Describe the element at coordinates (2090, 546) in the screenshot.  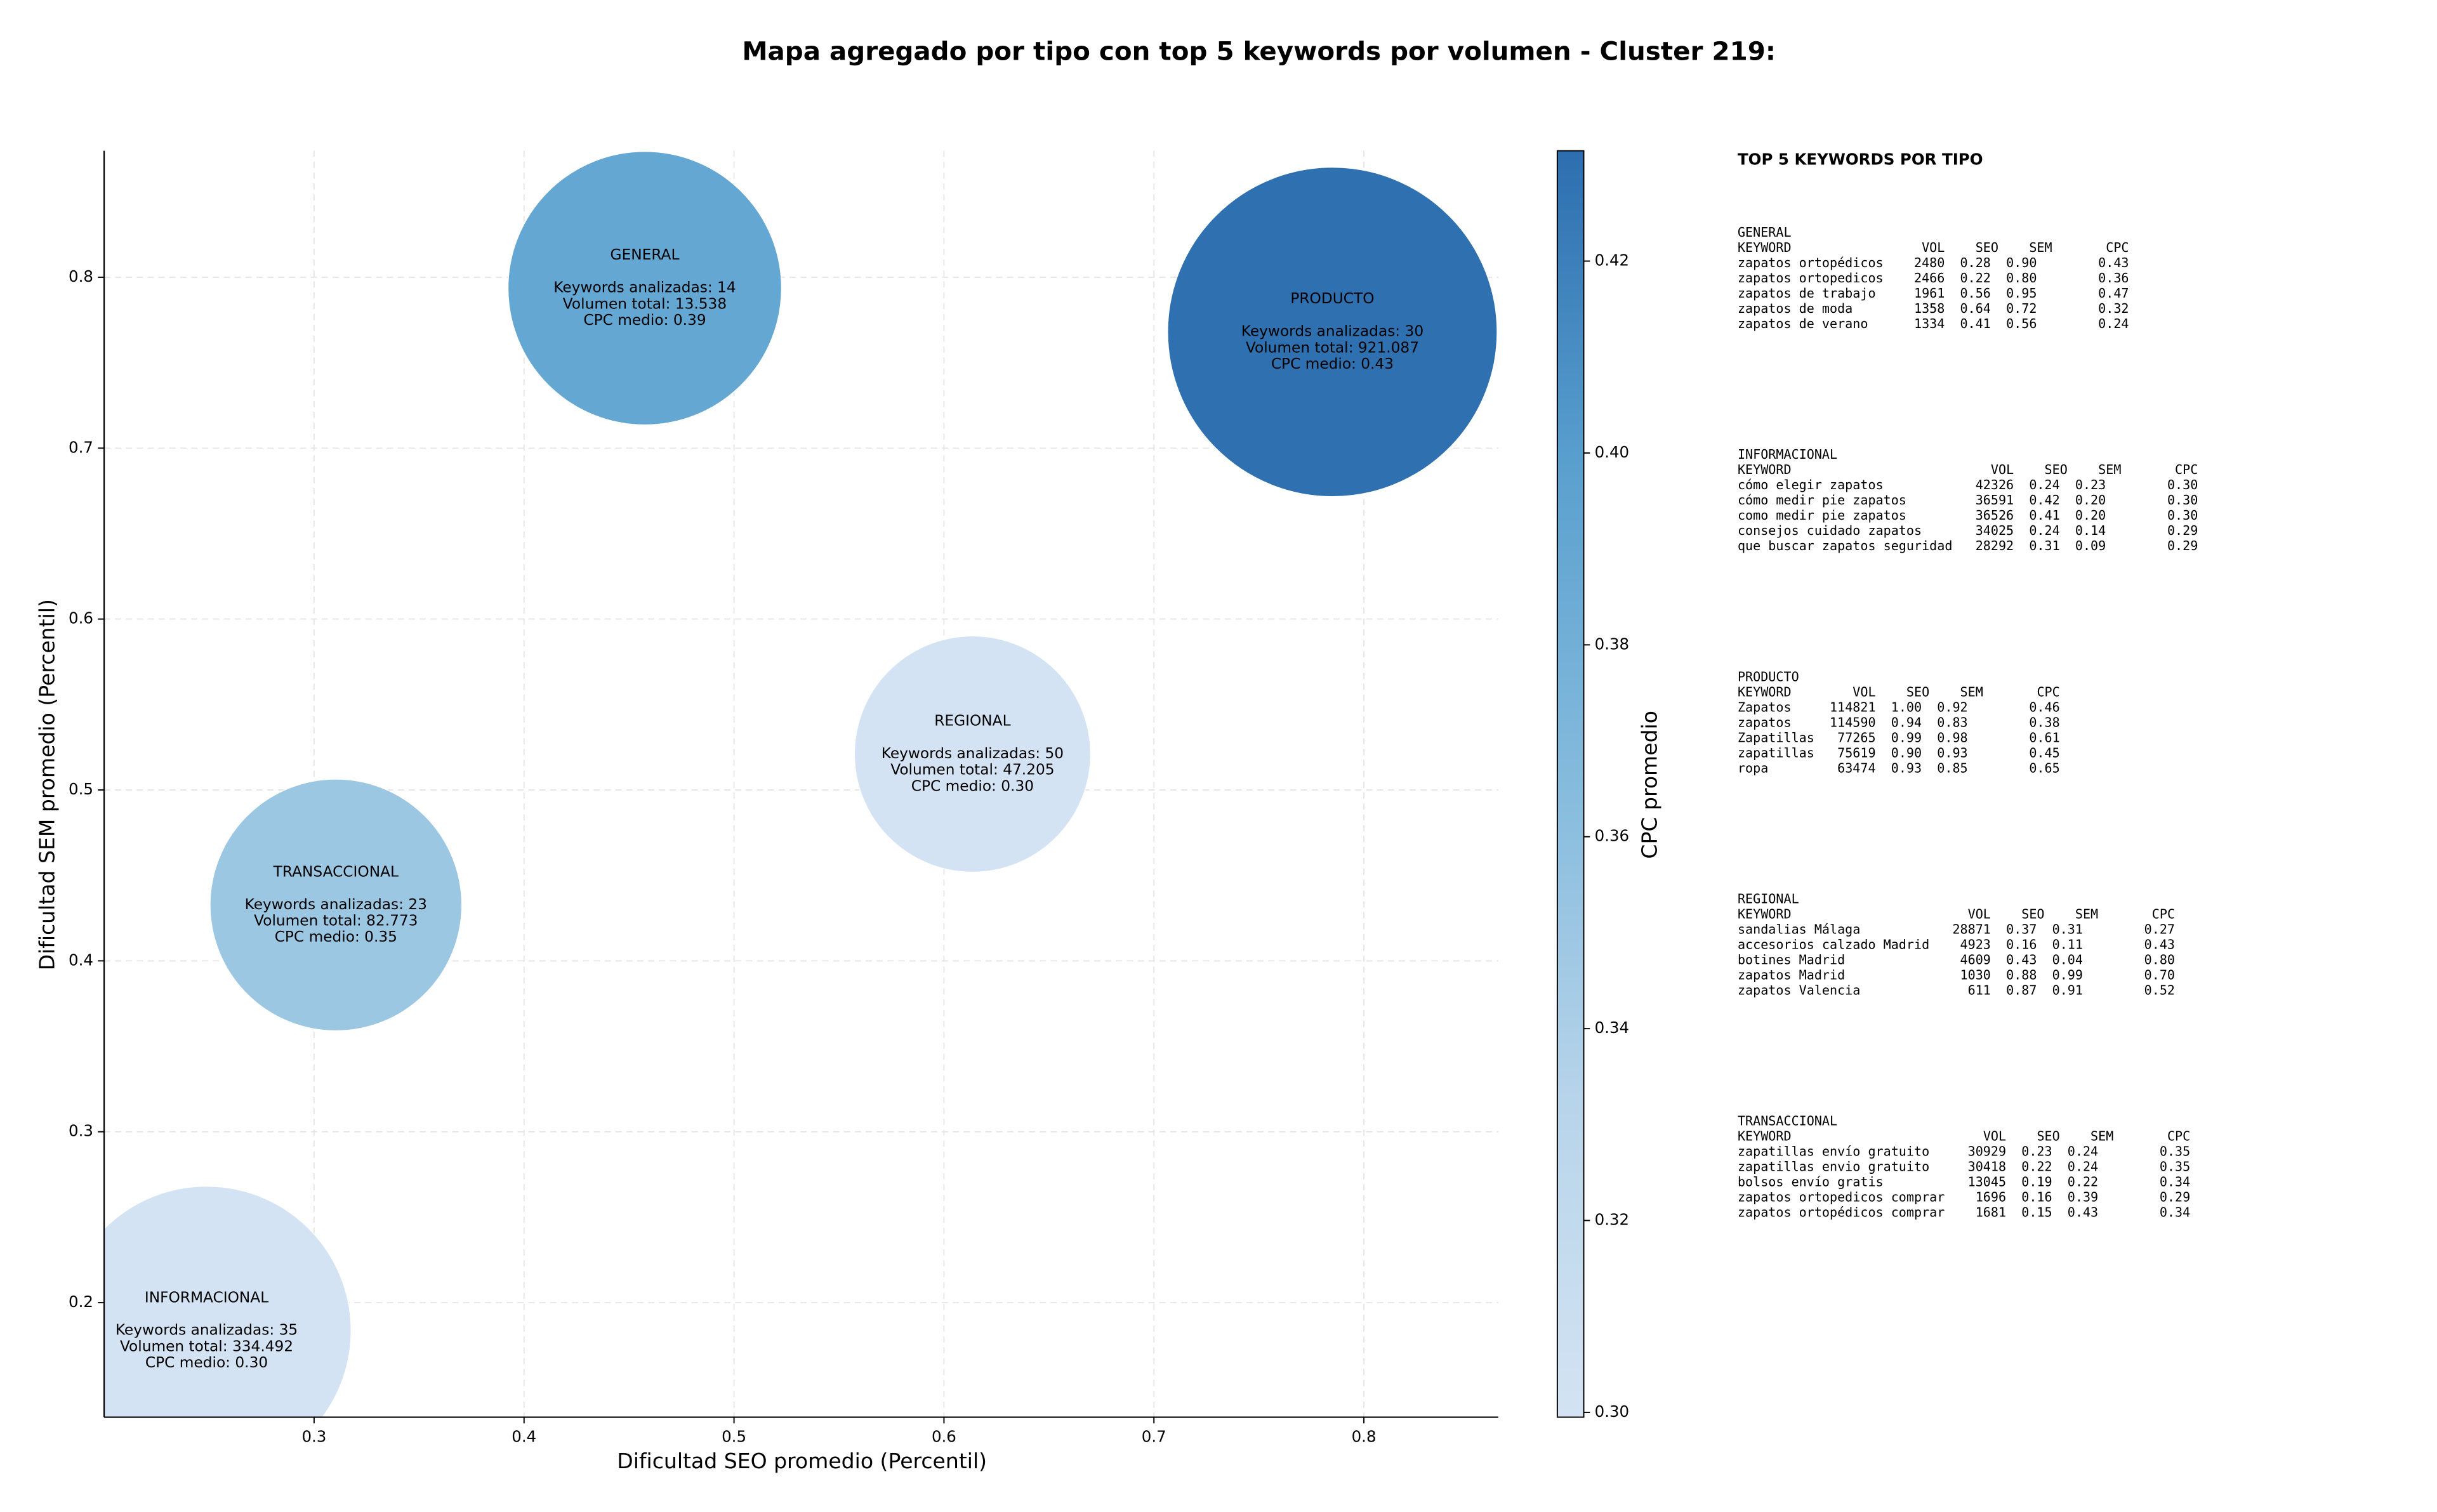
I see `table-cell: 0.09` at that location.